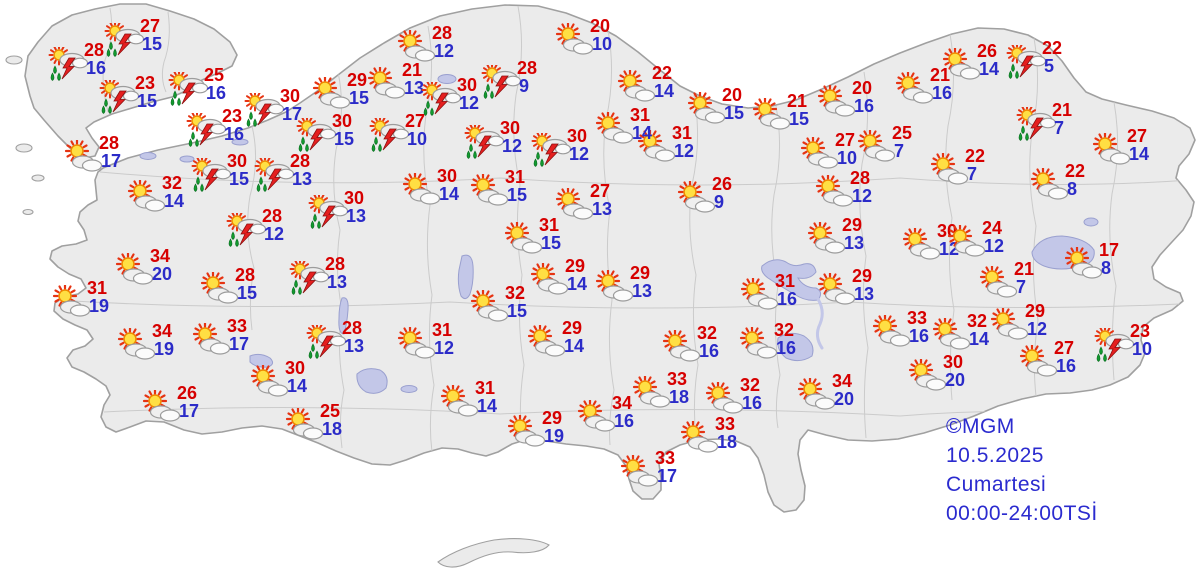 The image size is (1200, 579). Describe the element at coordinates (662, 73) in the screenshot. I see `high-temp: 22` at that location.